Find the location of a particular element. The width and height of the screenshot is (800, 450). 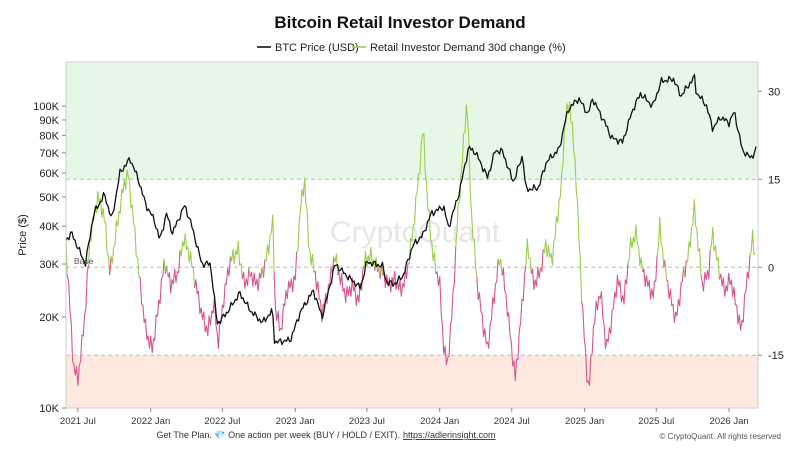

x-tick-label: 2024 Jul is located at coordinates (512, 421).